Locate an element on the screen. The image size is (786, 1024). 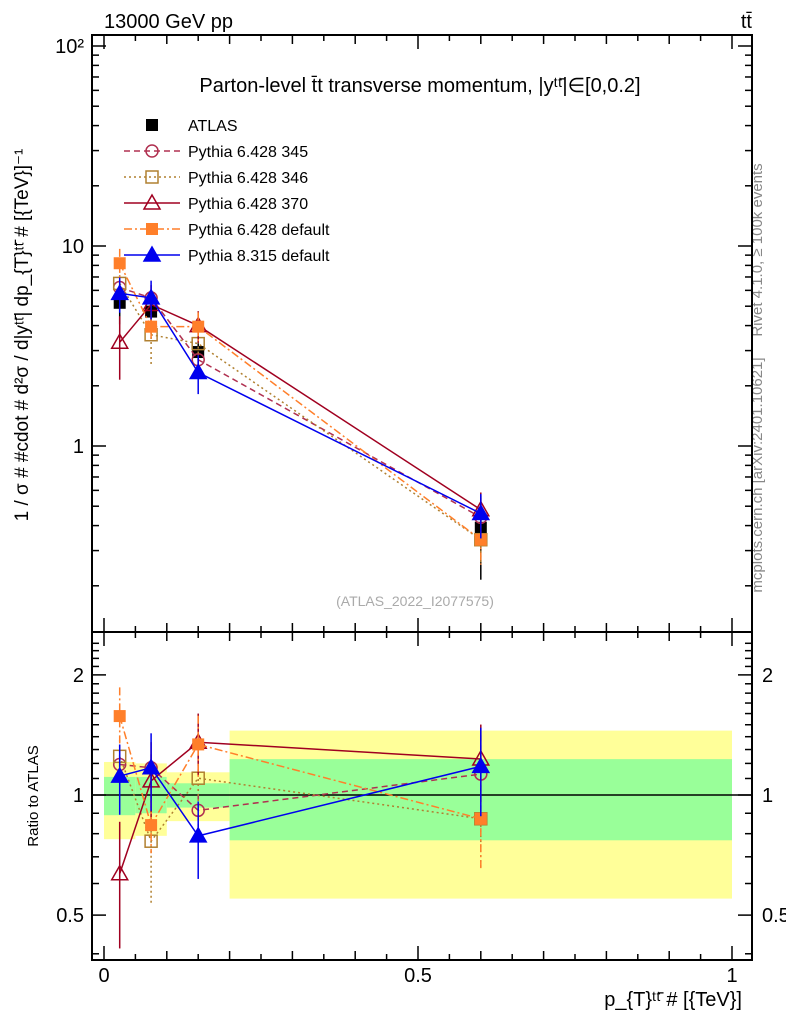
ratio-y-tick-label: 1 is located at coordinates (78, 796).